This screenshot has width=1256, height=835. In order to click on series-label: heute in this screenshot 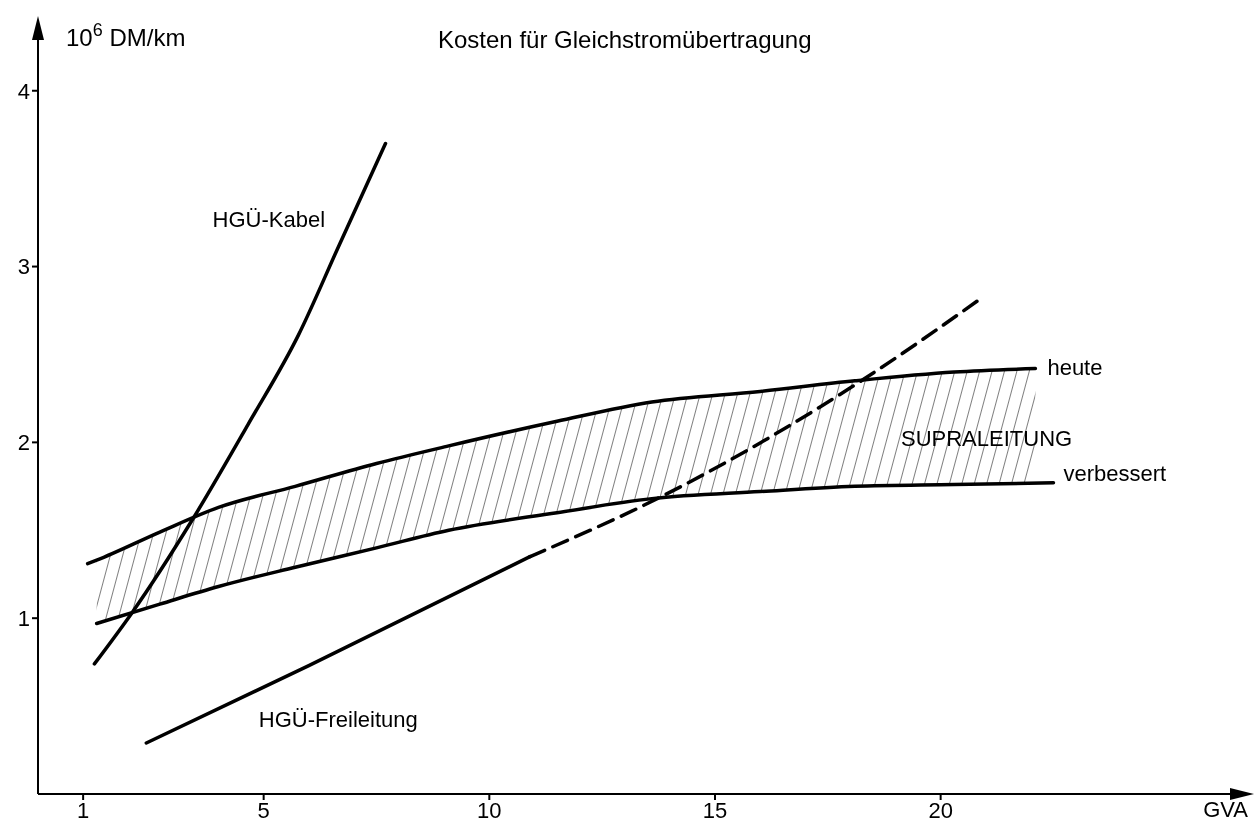, I will do `click(1075, 367)`.